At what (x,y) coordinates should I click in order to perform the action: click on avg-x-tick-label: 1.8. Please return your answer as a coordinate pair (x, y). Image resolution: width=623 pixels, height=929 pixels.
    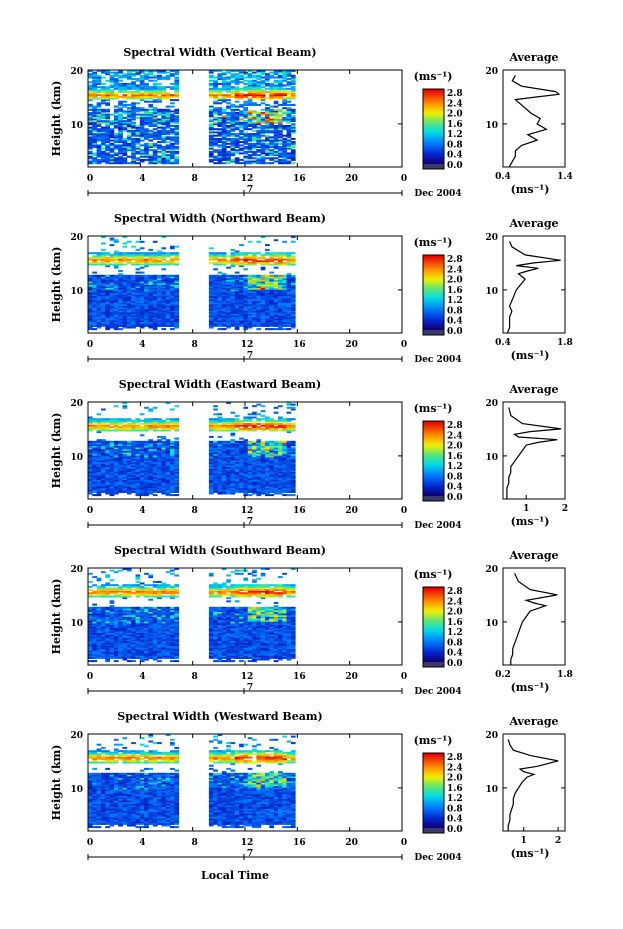
    Looking at the image, I should click on (565, 675).